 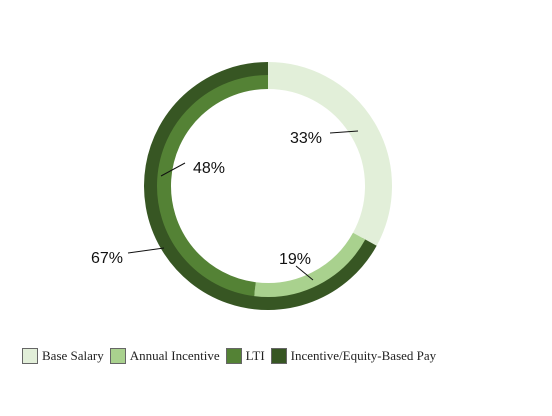 I want to click on legend-label: Base Salary, so click(x=73, y=355).